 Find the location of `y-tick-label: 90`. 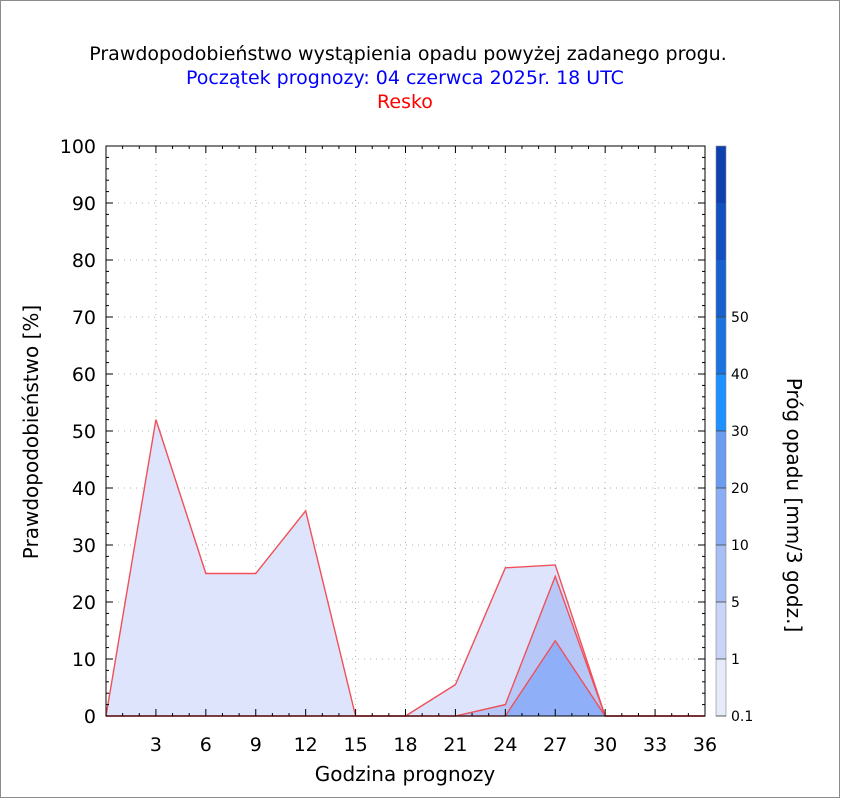

y-tick-label: 90 is located at coordinates (84, 204).